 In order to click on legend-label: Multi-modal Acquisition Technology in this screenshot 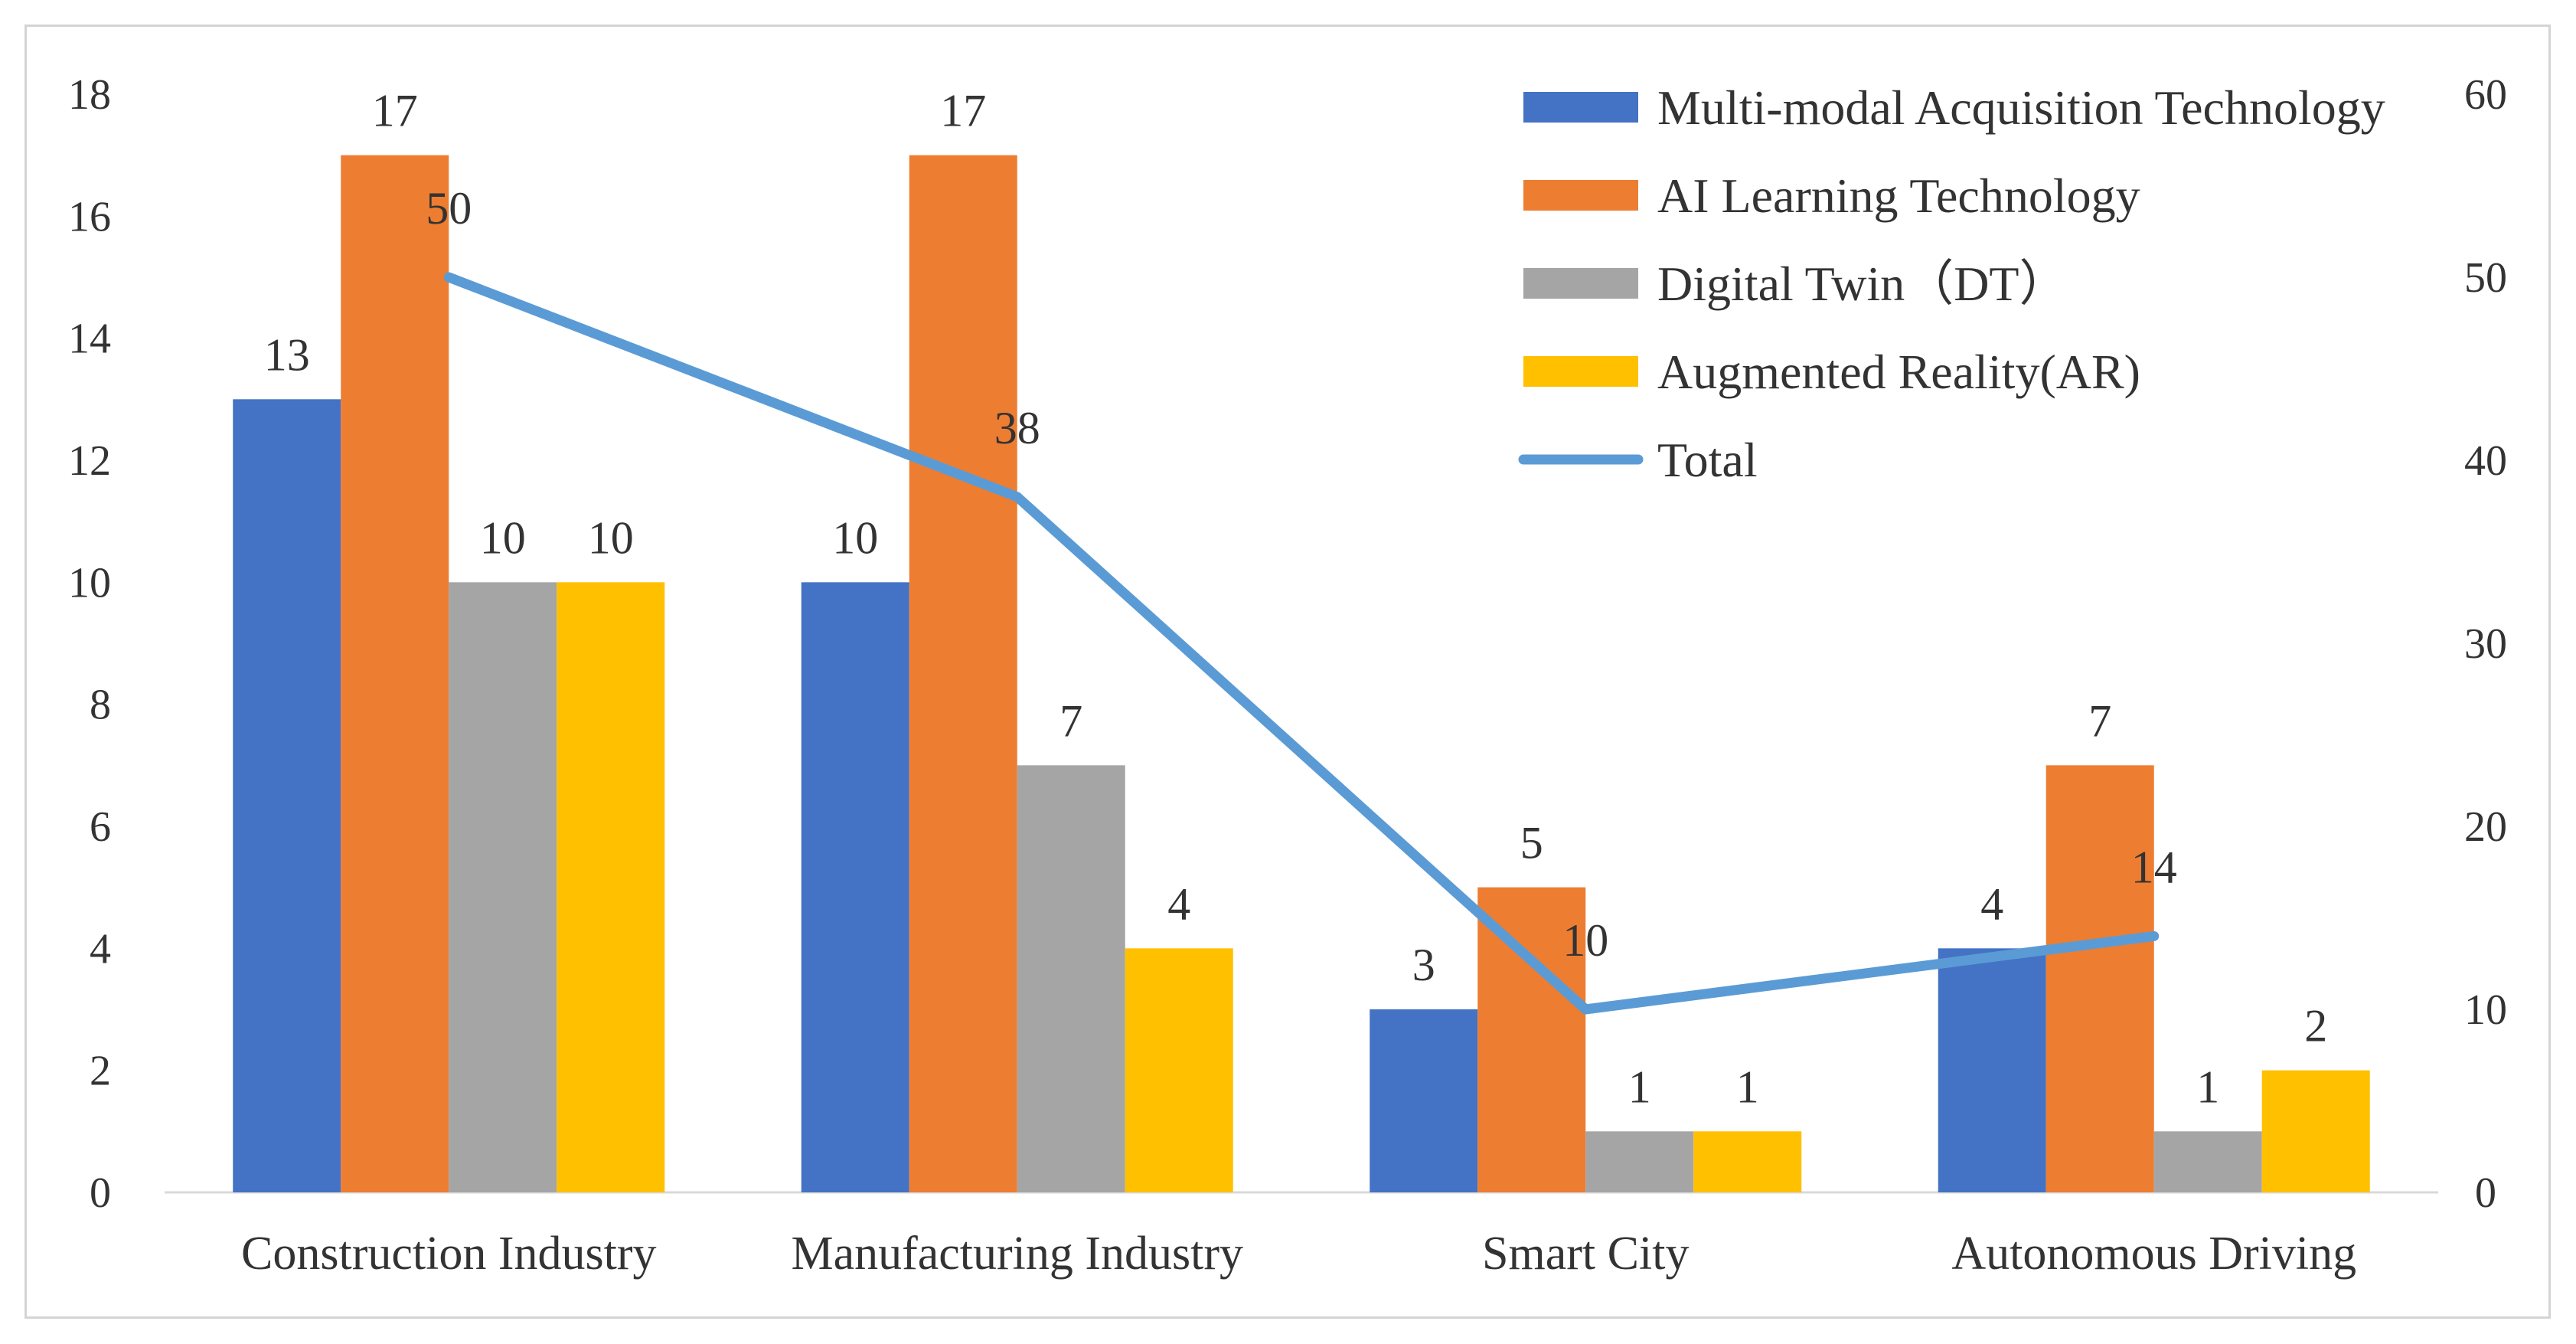, I will do `click(2021, 107)`.